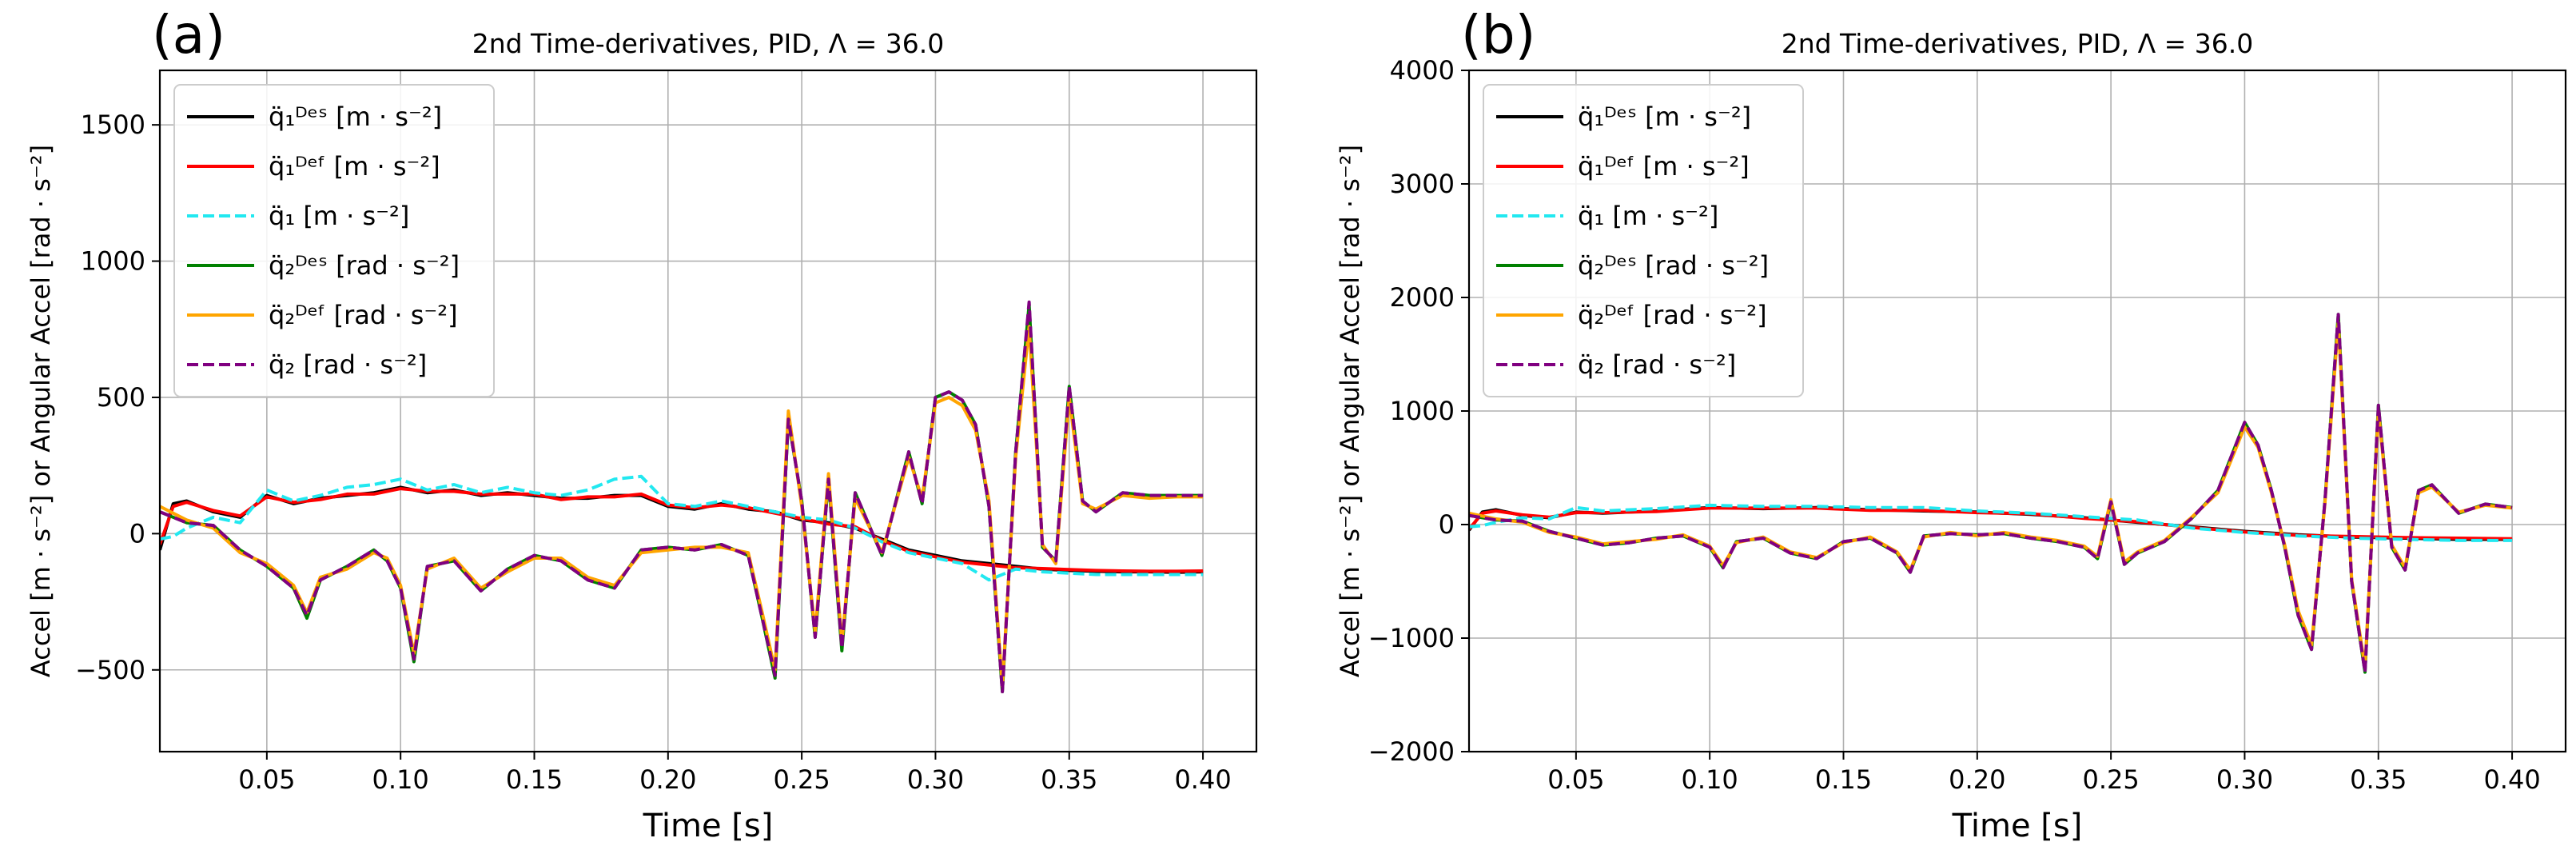 The width and height of the screenshot is (2576, 854). What do you see at coordinates (110, 670) in the screenshot?
I see `y-tick-label: −500` at bounding box center [110, 670].